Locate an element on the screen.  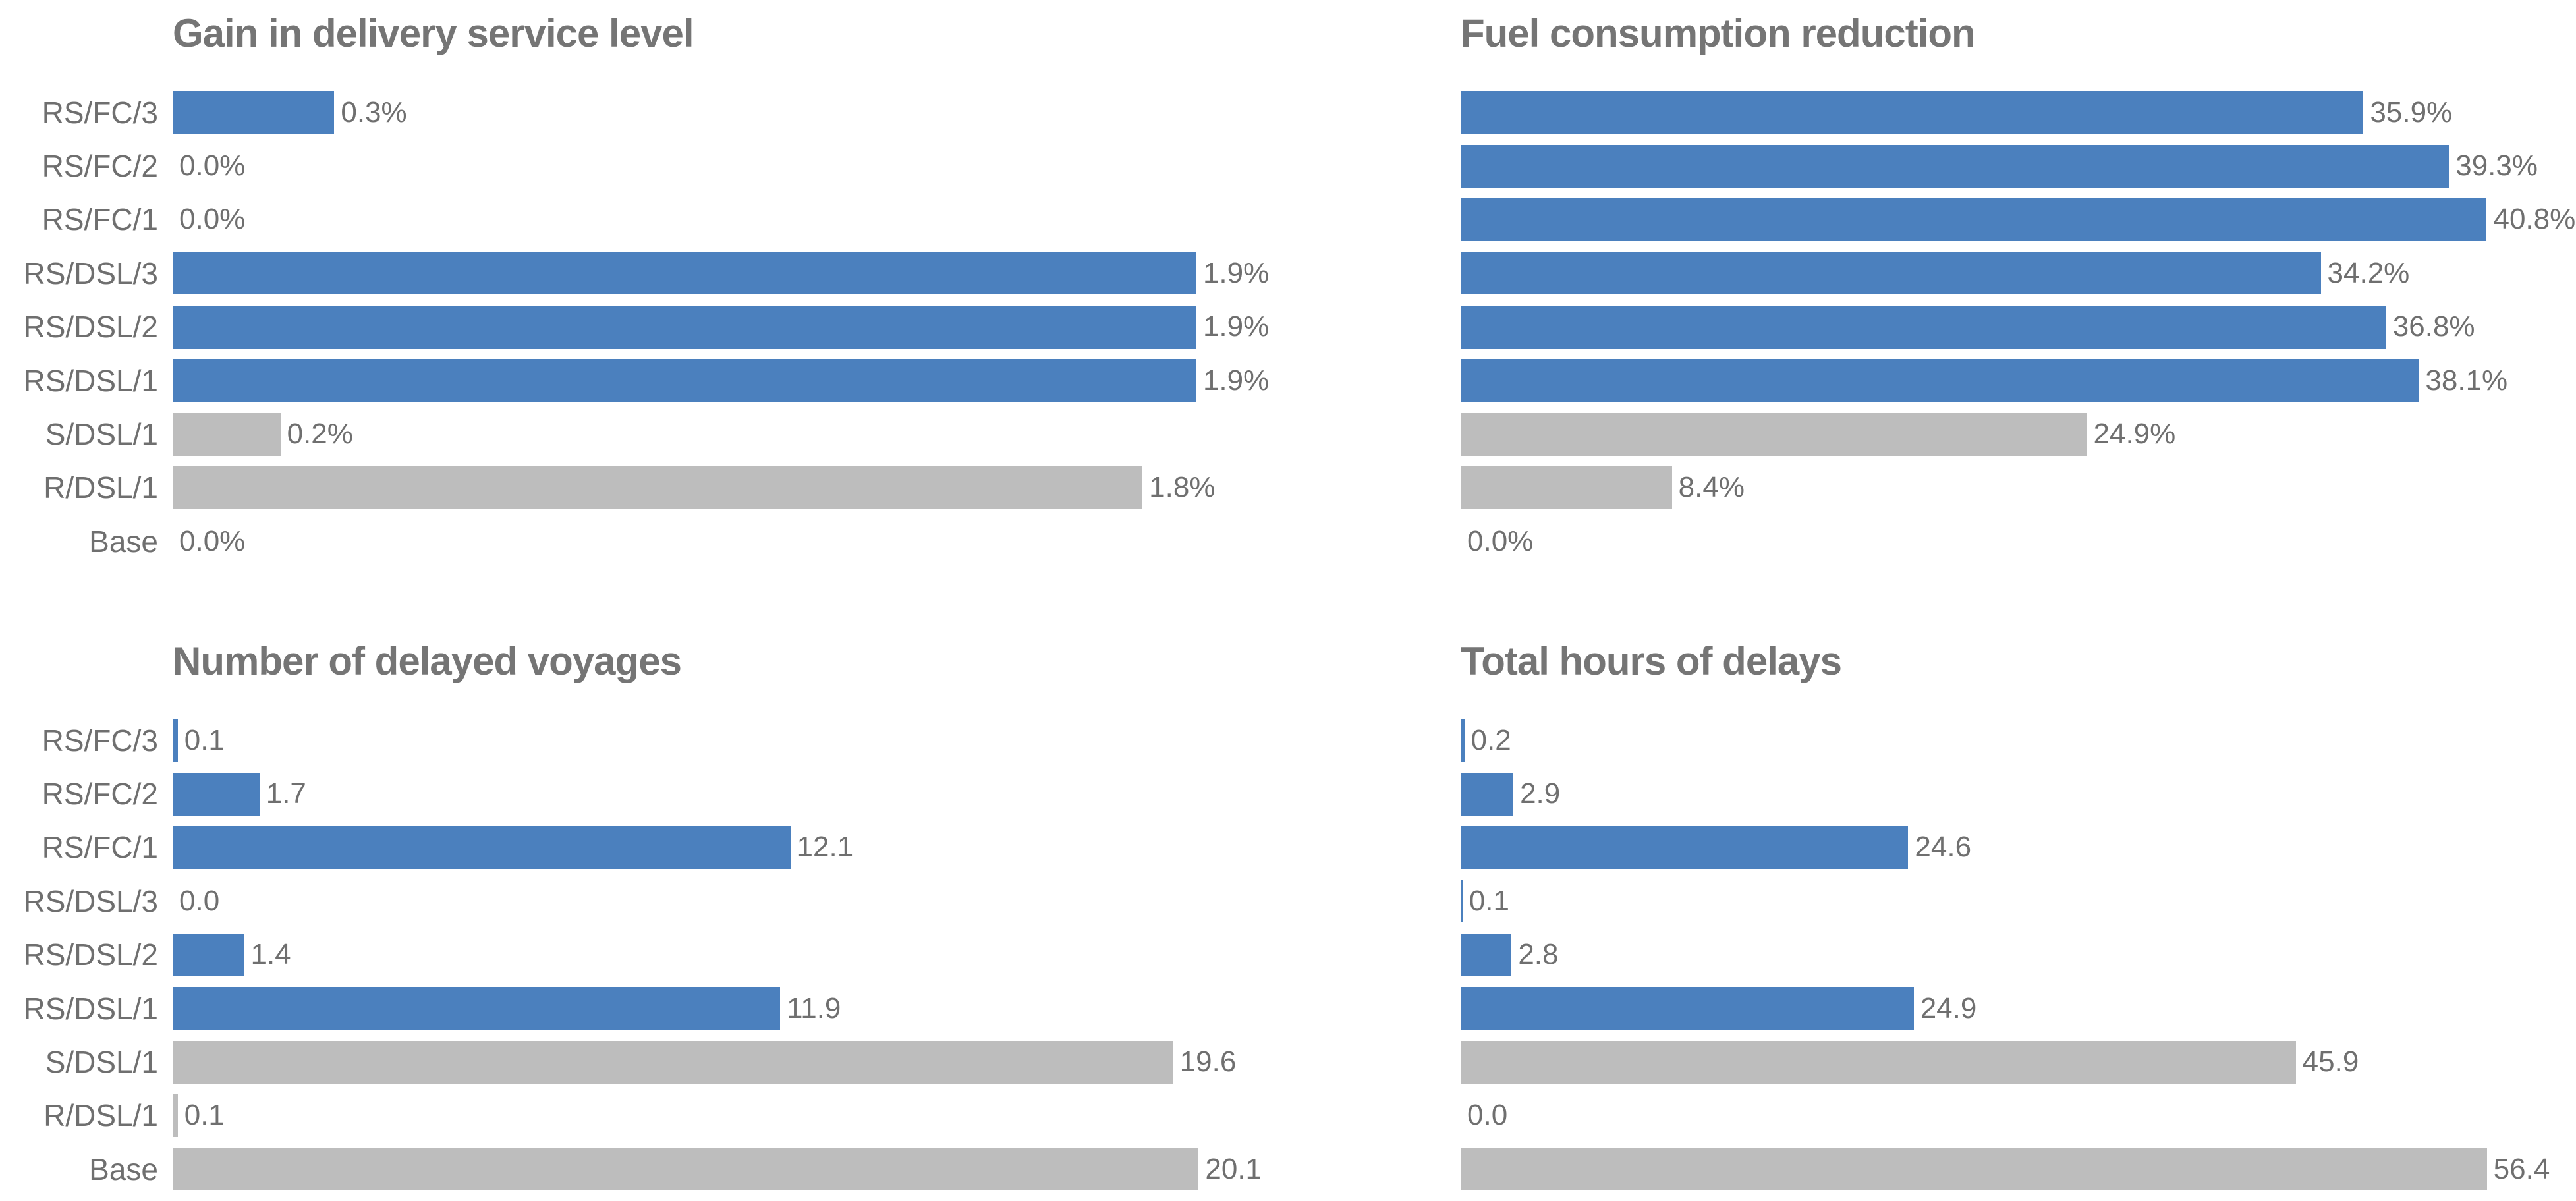
value-label: 19.6 is located at coordinates (1208, 1062).